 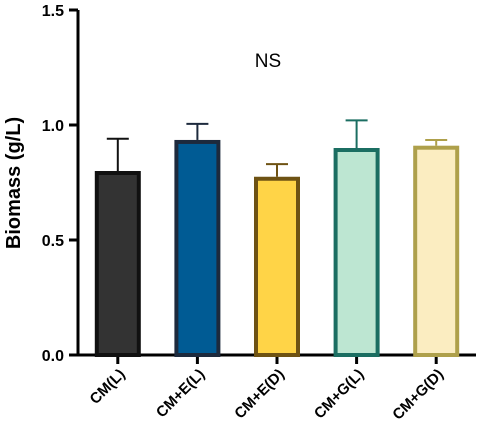 What do you see at coordinates (418, 395) in the screenshot?
I see `x-tick-label: CM+G(D)` at bounding box center [418, 395].